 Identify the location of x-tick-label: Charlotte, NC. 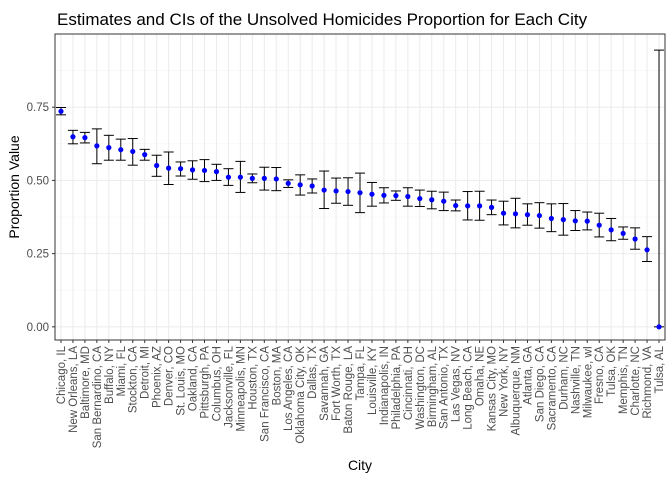
(636, 381).